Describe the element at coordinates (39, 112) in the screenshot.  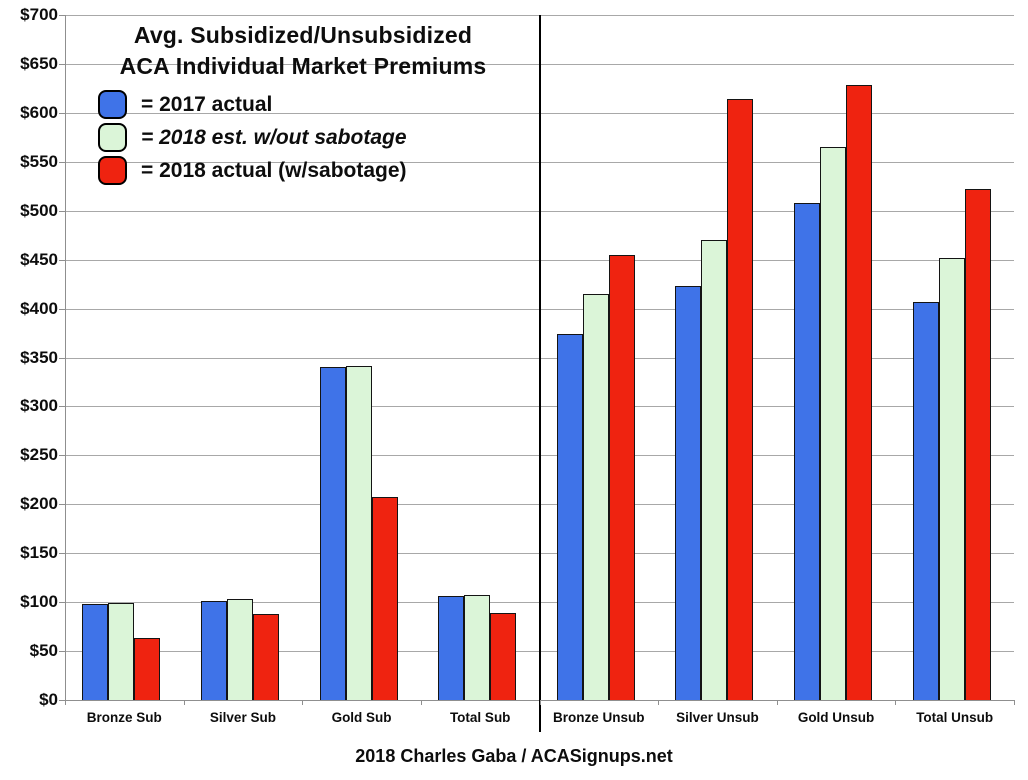
I see `y-tick-label-600: $600` at that location.